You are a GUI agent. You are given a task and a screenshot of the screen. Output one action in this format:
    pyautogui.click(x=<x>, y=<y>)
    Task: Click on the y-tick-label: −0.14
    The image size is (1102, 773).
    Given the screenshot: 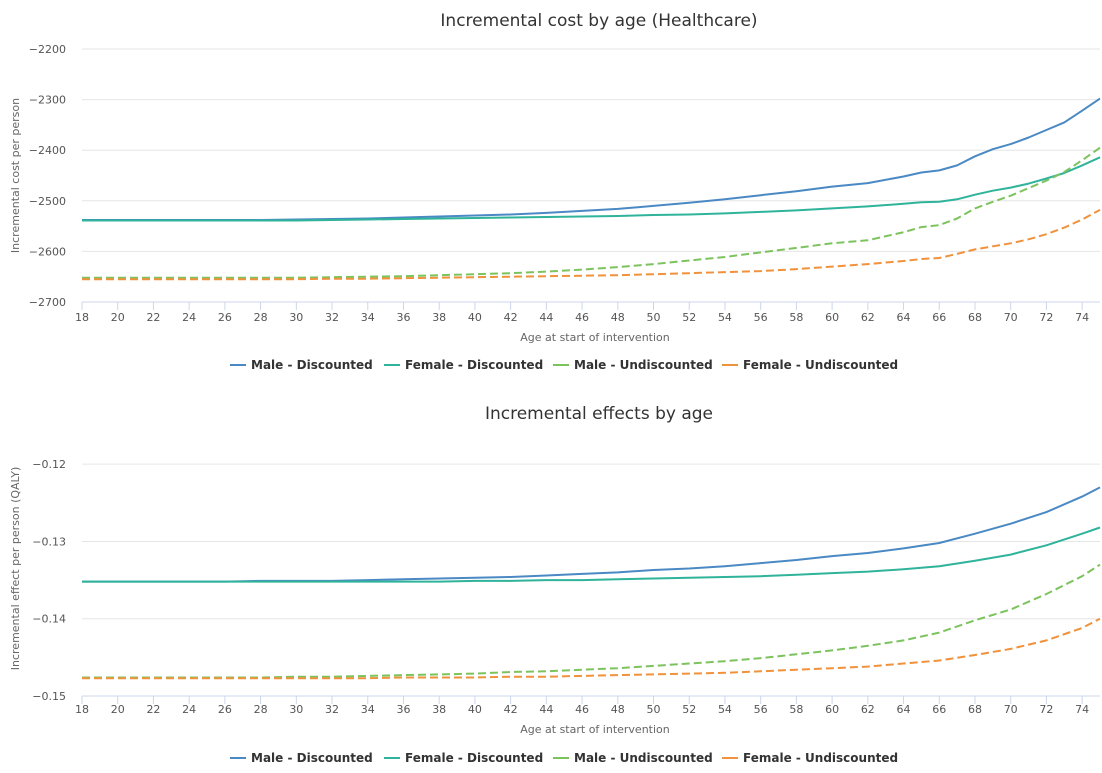 What is the action you would take?
    pyautogui.click(x=49, y=619)
    